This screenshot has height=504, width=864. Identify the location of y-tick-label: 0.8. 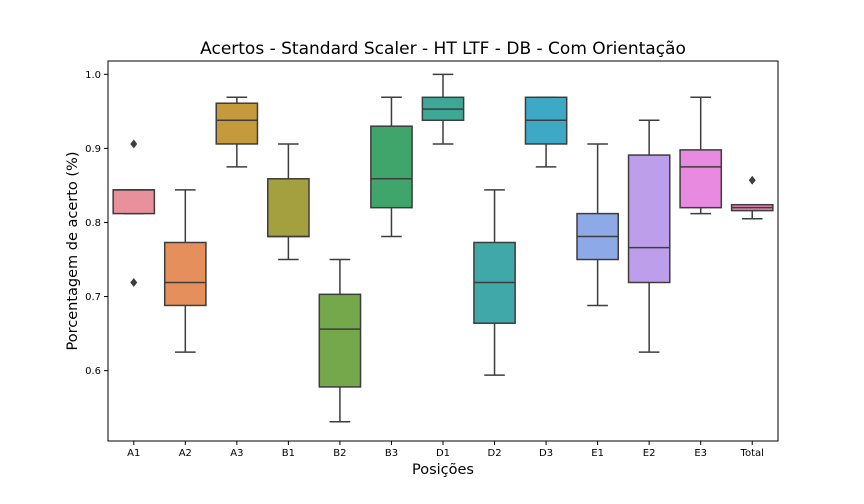
(93, 223).